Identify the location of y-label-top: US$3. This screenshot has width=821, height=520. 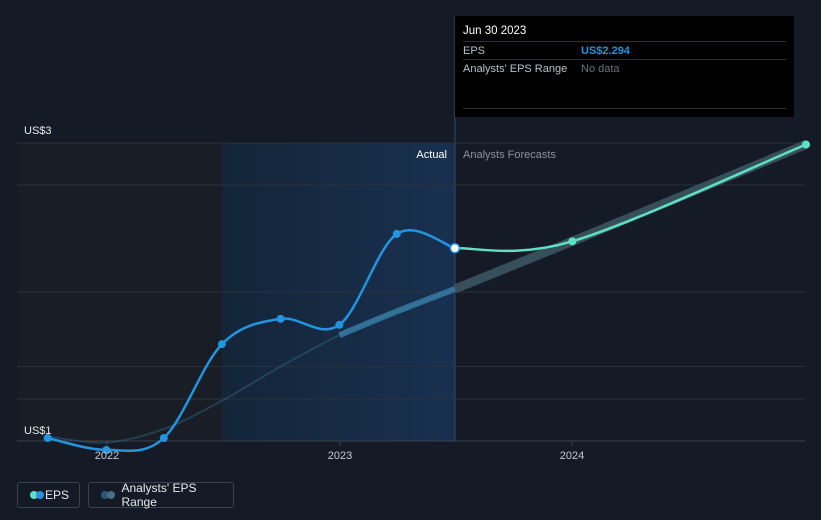
(38, 131).